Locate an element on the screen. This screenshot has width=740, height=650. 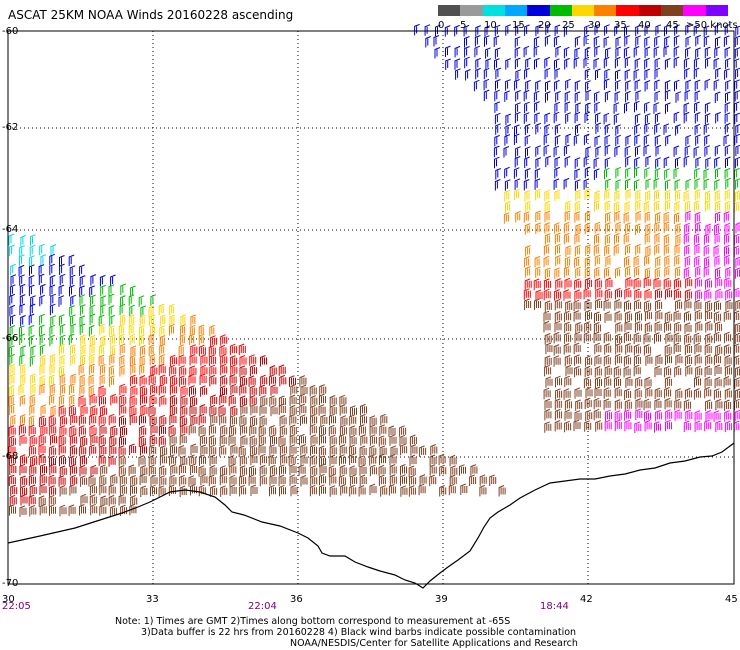
lat-label: -60 is located at coordinates (10, 31).